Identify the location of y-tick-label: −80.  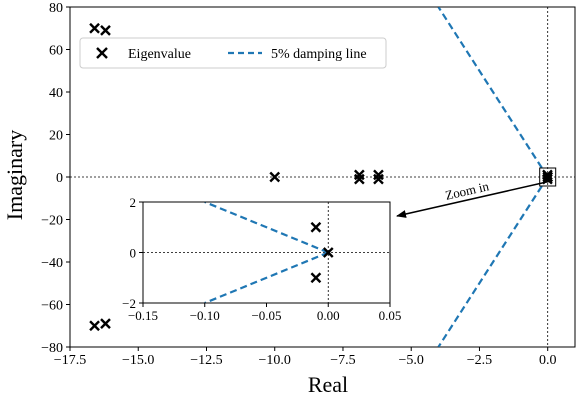
(52, 348).